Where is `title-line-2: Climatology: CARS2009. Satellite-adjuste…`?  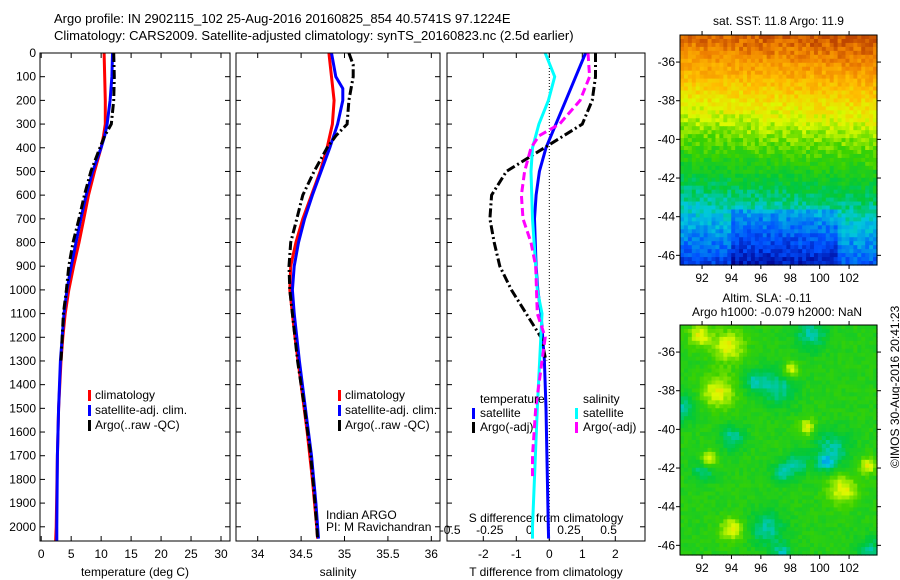 title-line-2: Climatology: CARS2009. Satellite-adjuste… is located at coordinates (314, 35).